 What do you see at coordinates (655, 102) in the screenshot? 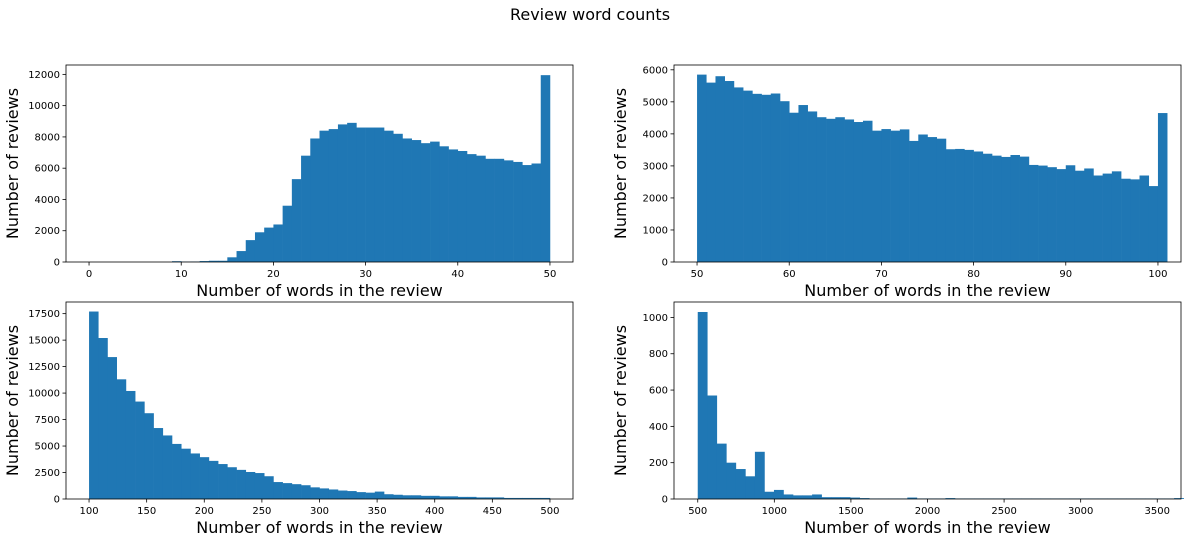
I see `y-tick-label: 5000` at bounding box center [655, 102].